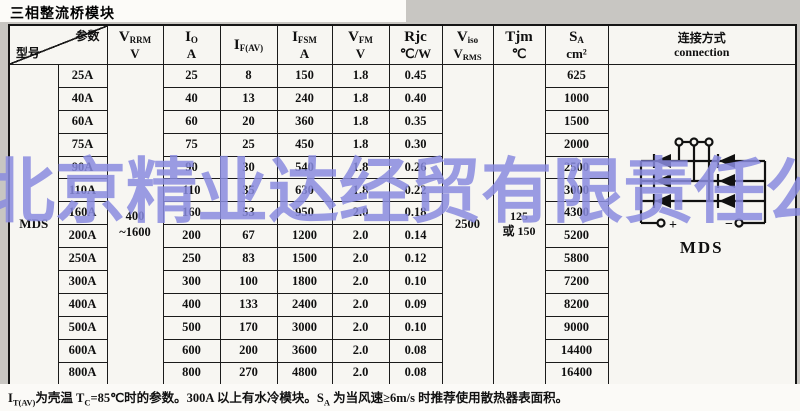 The width and height of the screenshot is (800, 411). I want to click on cell-sa: 3000, so click(576, 190).